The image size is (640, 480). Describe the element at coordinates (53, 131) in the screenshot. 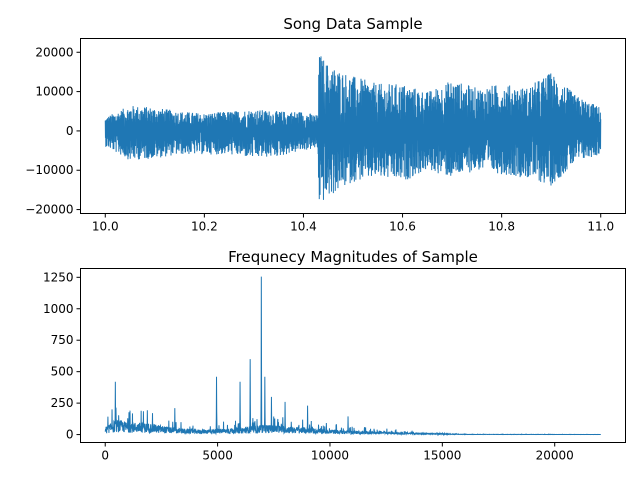

I see `song-data-y-ticks: −20000 −10000 0 10000 20000` at that location.